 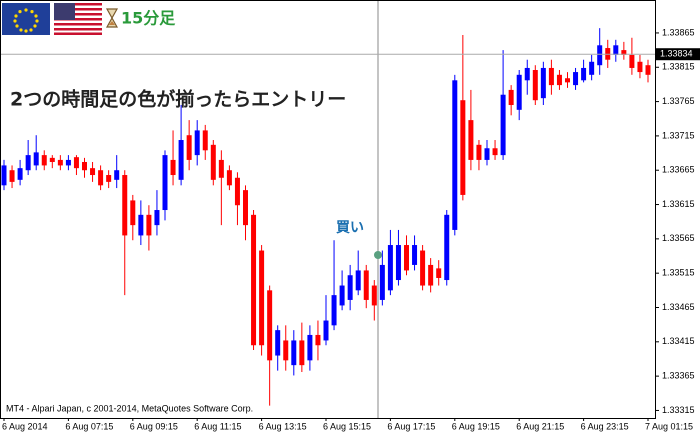 I want to click on x-tick-label: 6 Aug 13:15, so click(x=283, y=426).